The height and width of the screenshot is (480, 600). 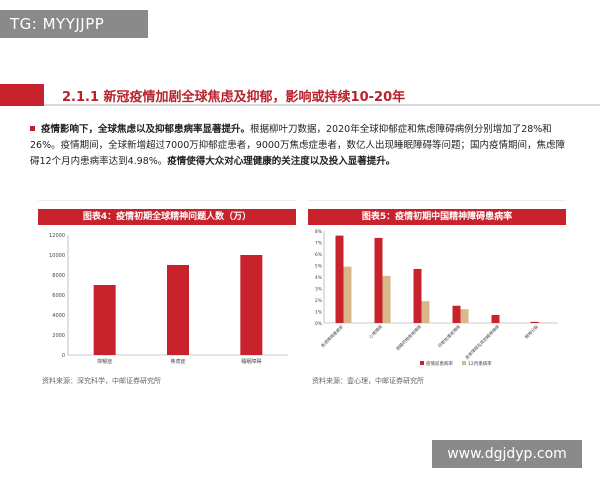 I want to click on chart4-y-tick: 12000, so click(x=57, y=236).